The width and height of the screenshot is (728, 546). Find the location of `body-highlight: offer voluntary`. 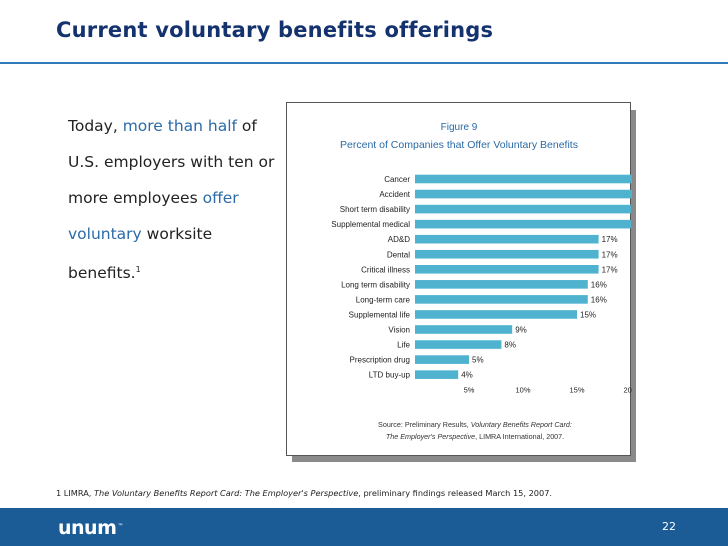

body-highlight: offer voluntary is located at coordinates (153, 216).